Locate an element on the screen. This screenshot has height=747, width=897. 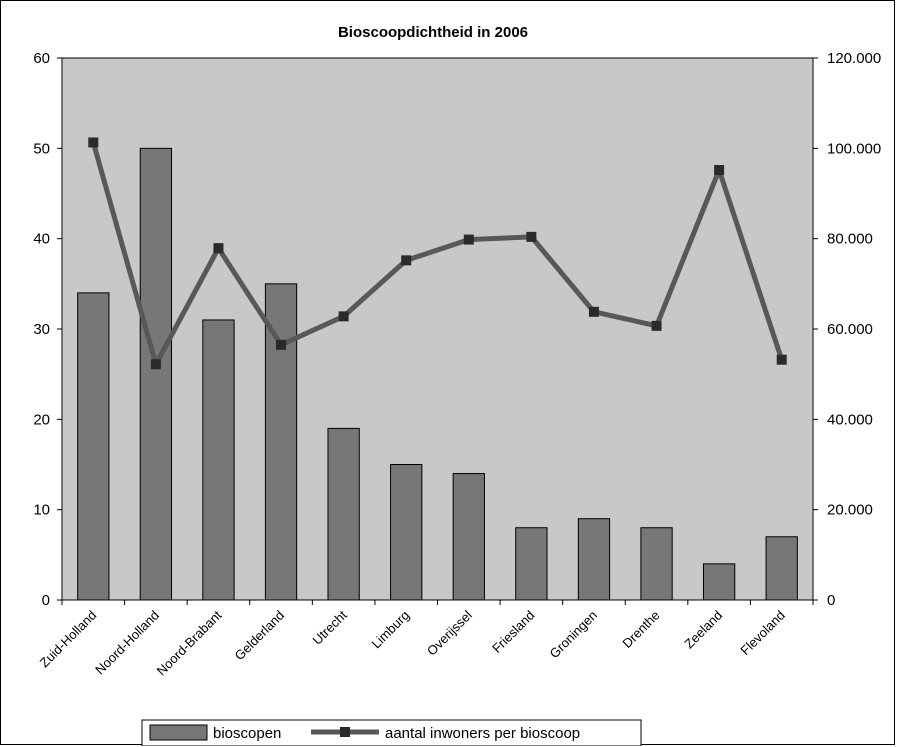
bar-flevoland is located at coordinates (781, 568).